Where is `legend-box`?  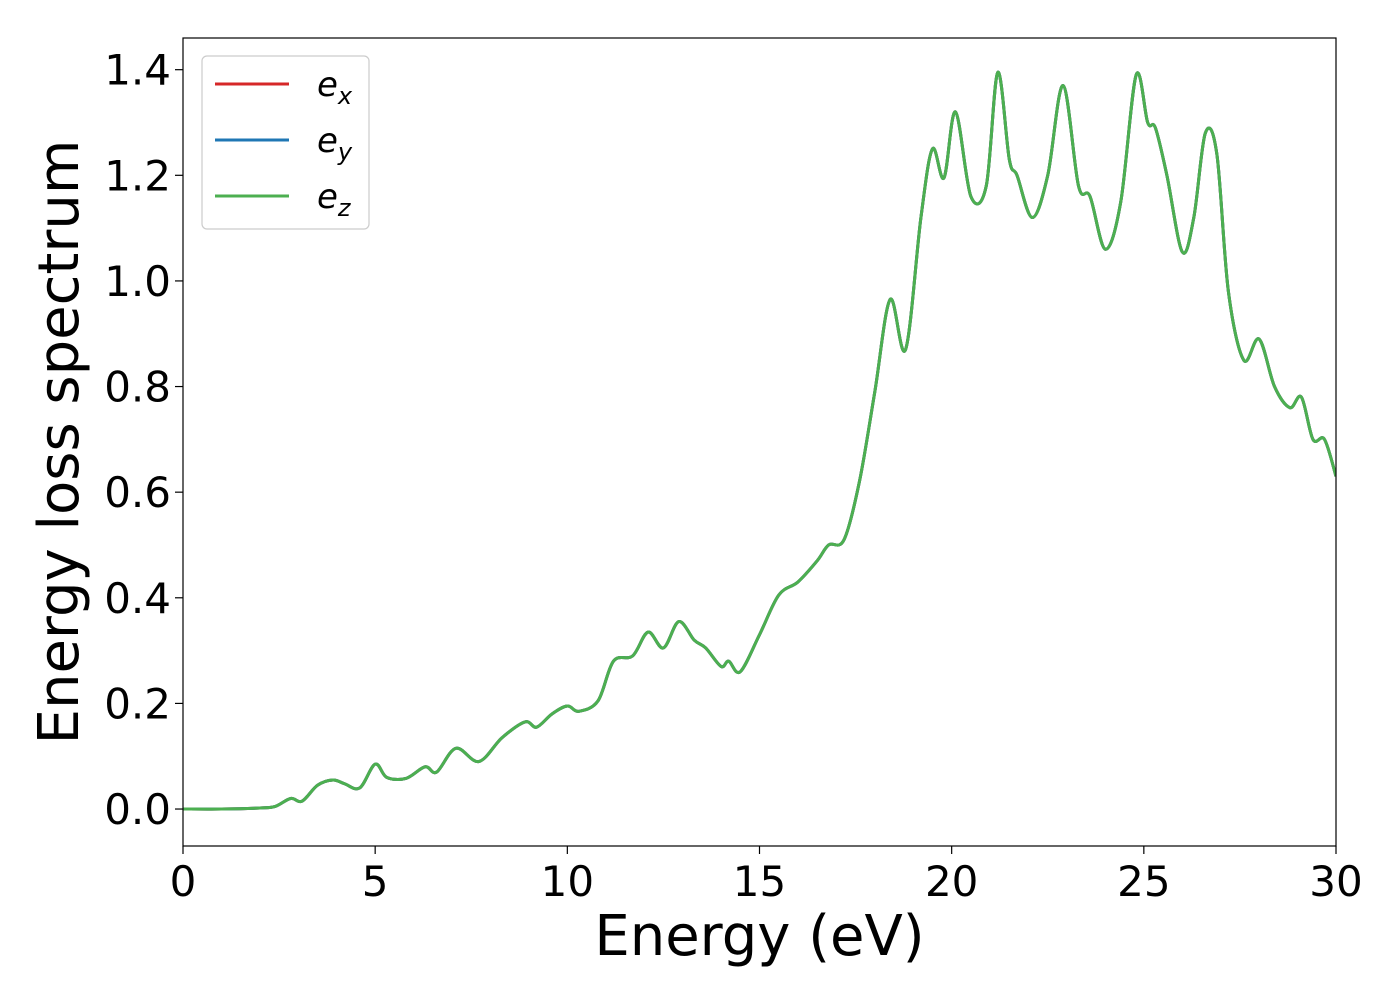
legend-box is located at coordinates (285, 142).